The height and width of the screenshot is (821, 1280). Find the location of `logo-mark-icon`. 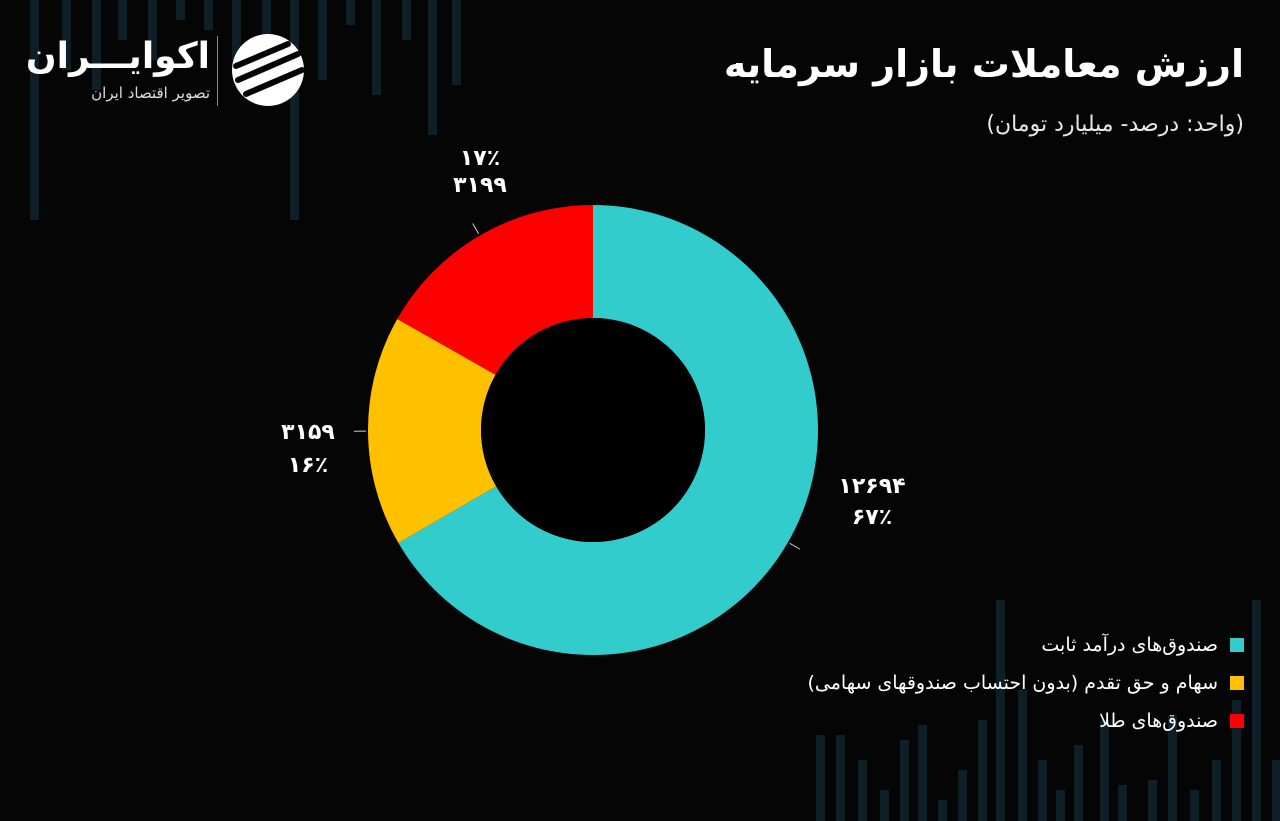

logo-mark-icon is located at coordinates (268, 70).